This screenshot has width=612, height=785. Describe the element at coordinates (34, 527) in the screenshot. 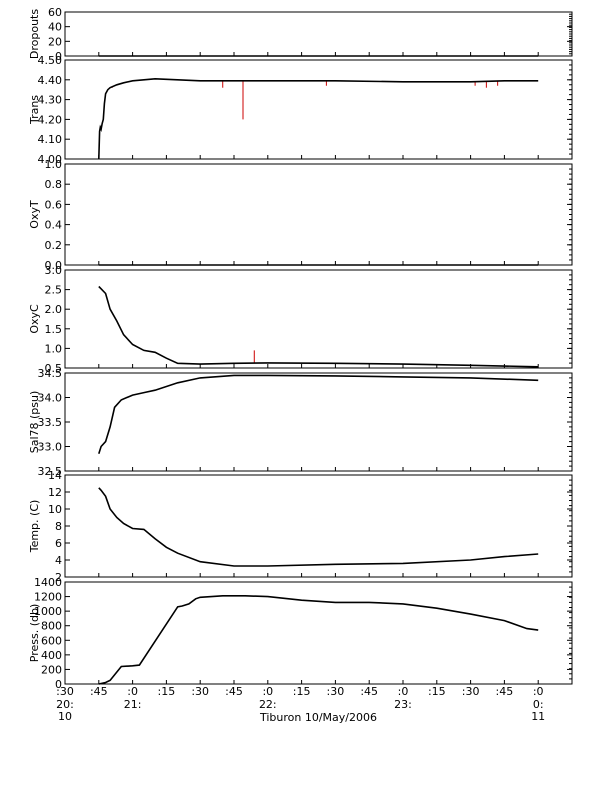

I see `y-axis-label: Temp. (C)` at that location.